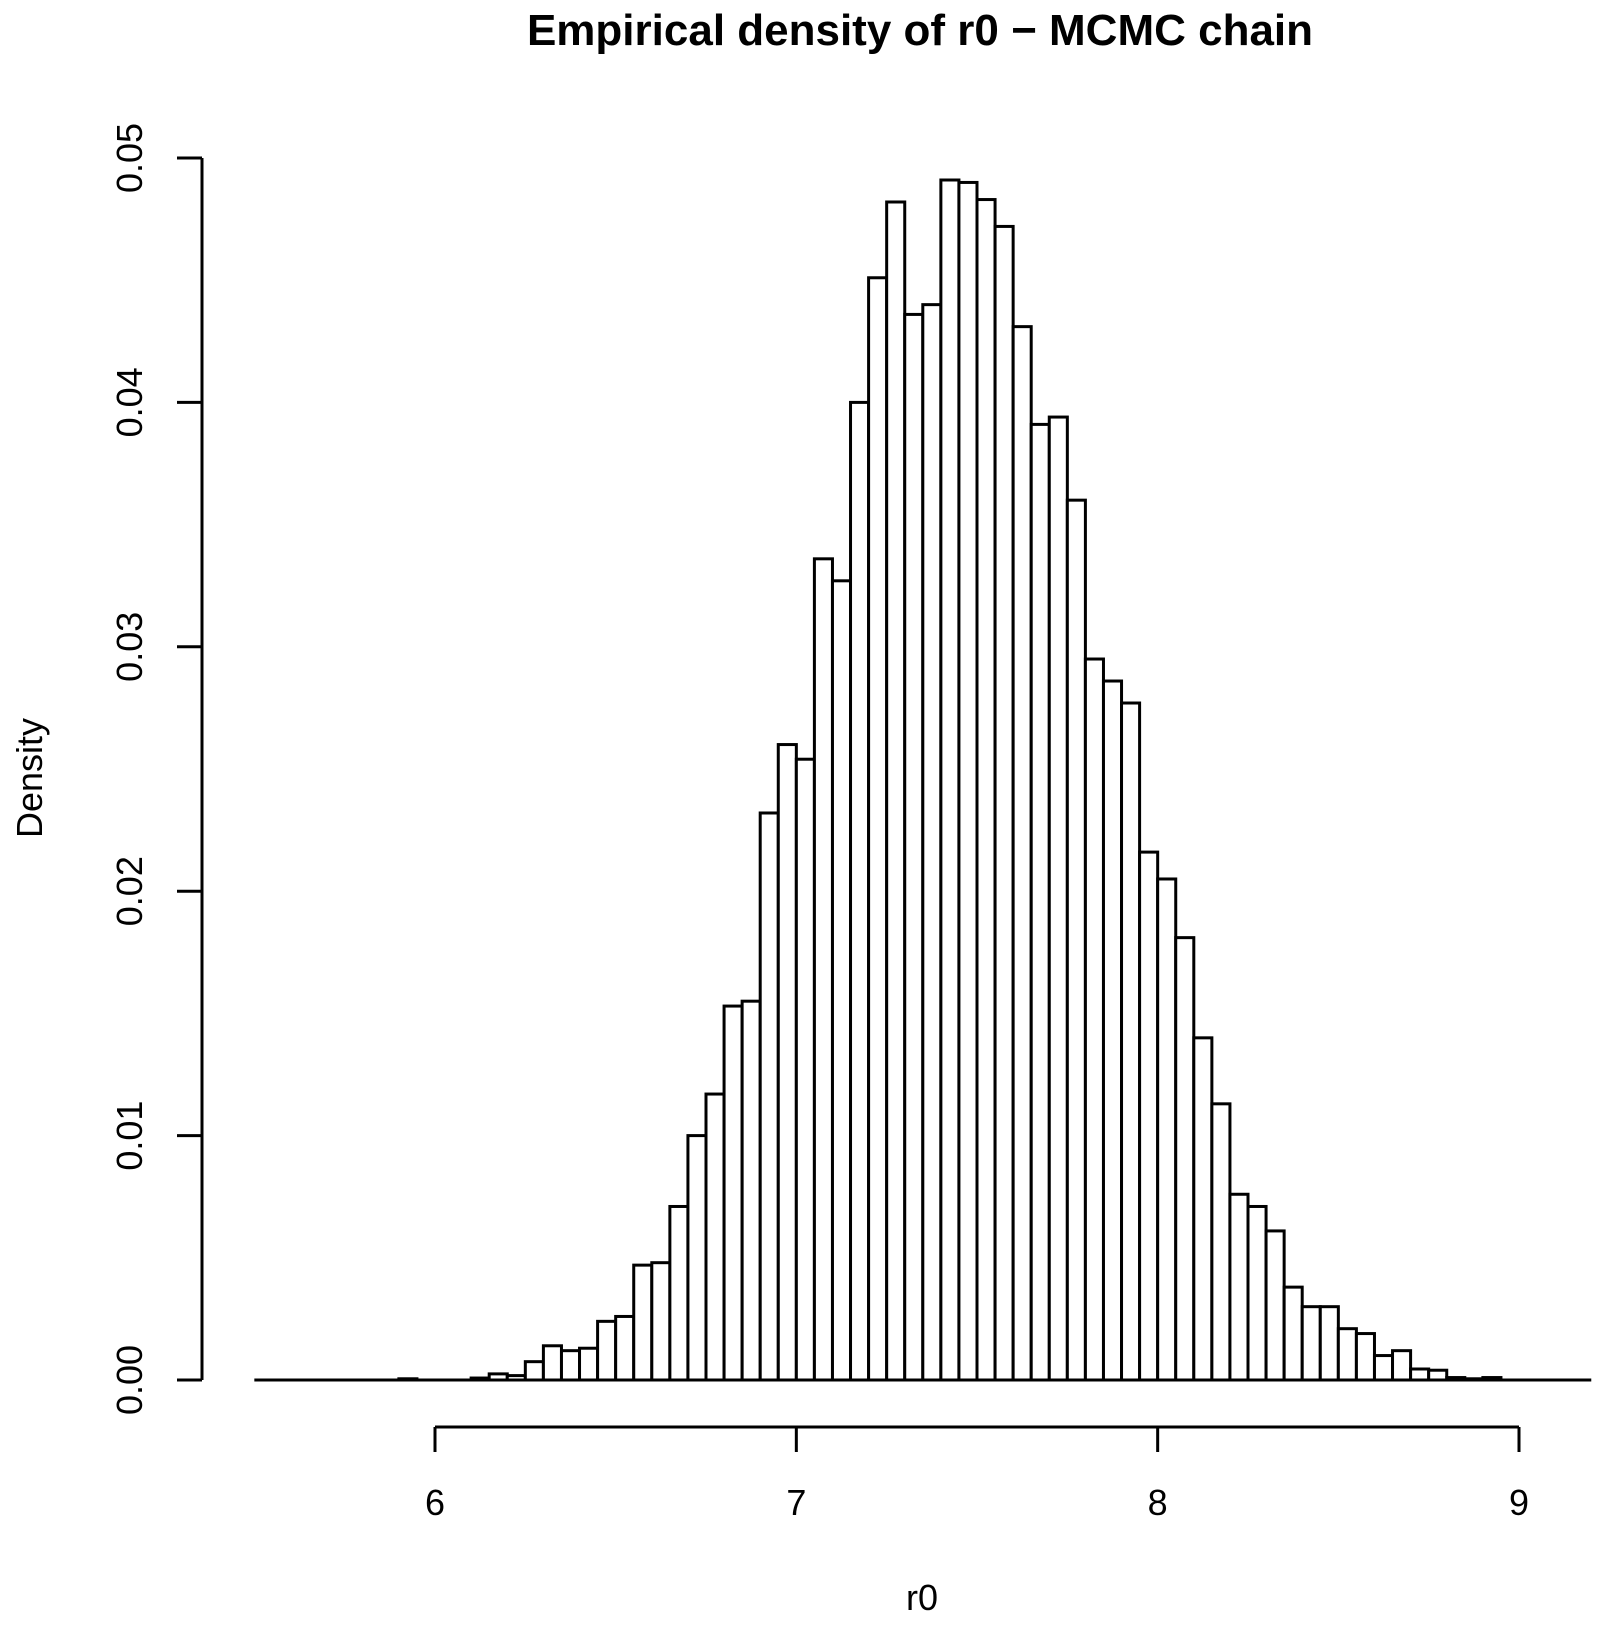 This screenshot has height=1634, width=1599. What do you see at coordinates (29, 778) in the screenshot?
I see `y-axis-label: Density` at bounding box center [29, 778].